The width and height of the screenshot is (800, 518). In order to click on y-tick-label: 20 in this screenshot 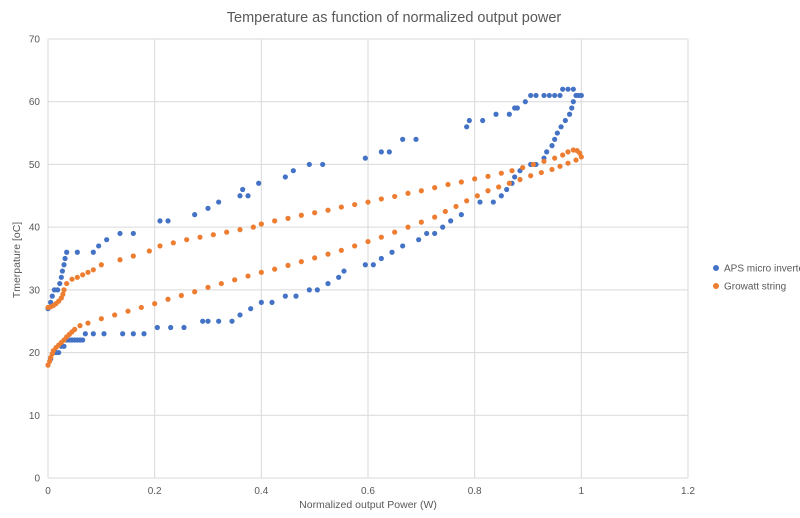, I will do `click(35, 353)`.